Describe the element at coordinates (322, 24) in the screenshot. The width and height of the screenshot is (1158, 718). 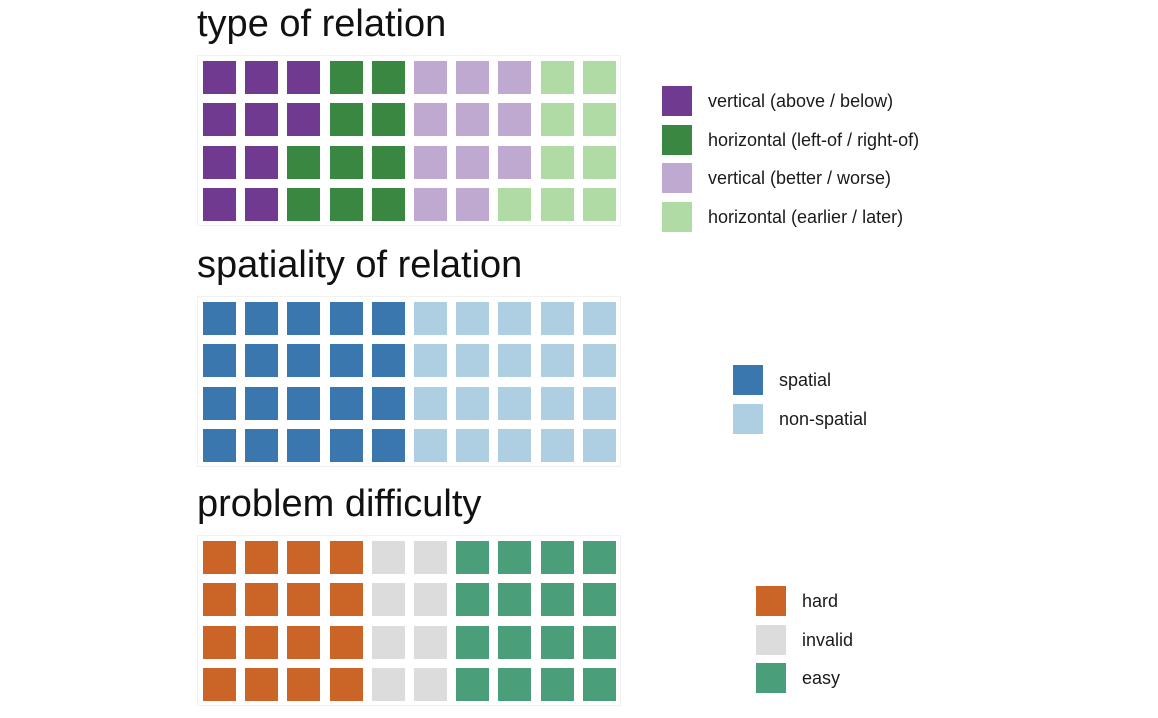
I see `chart-title: type of relation` at that location.